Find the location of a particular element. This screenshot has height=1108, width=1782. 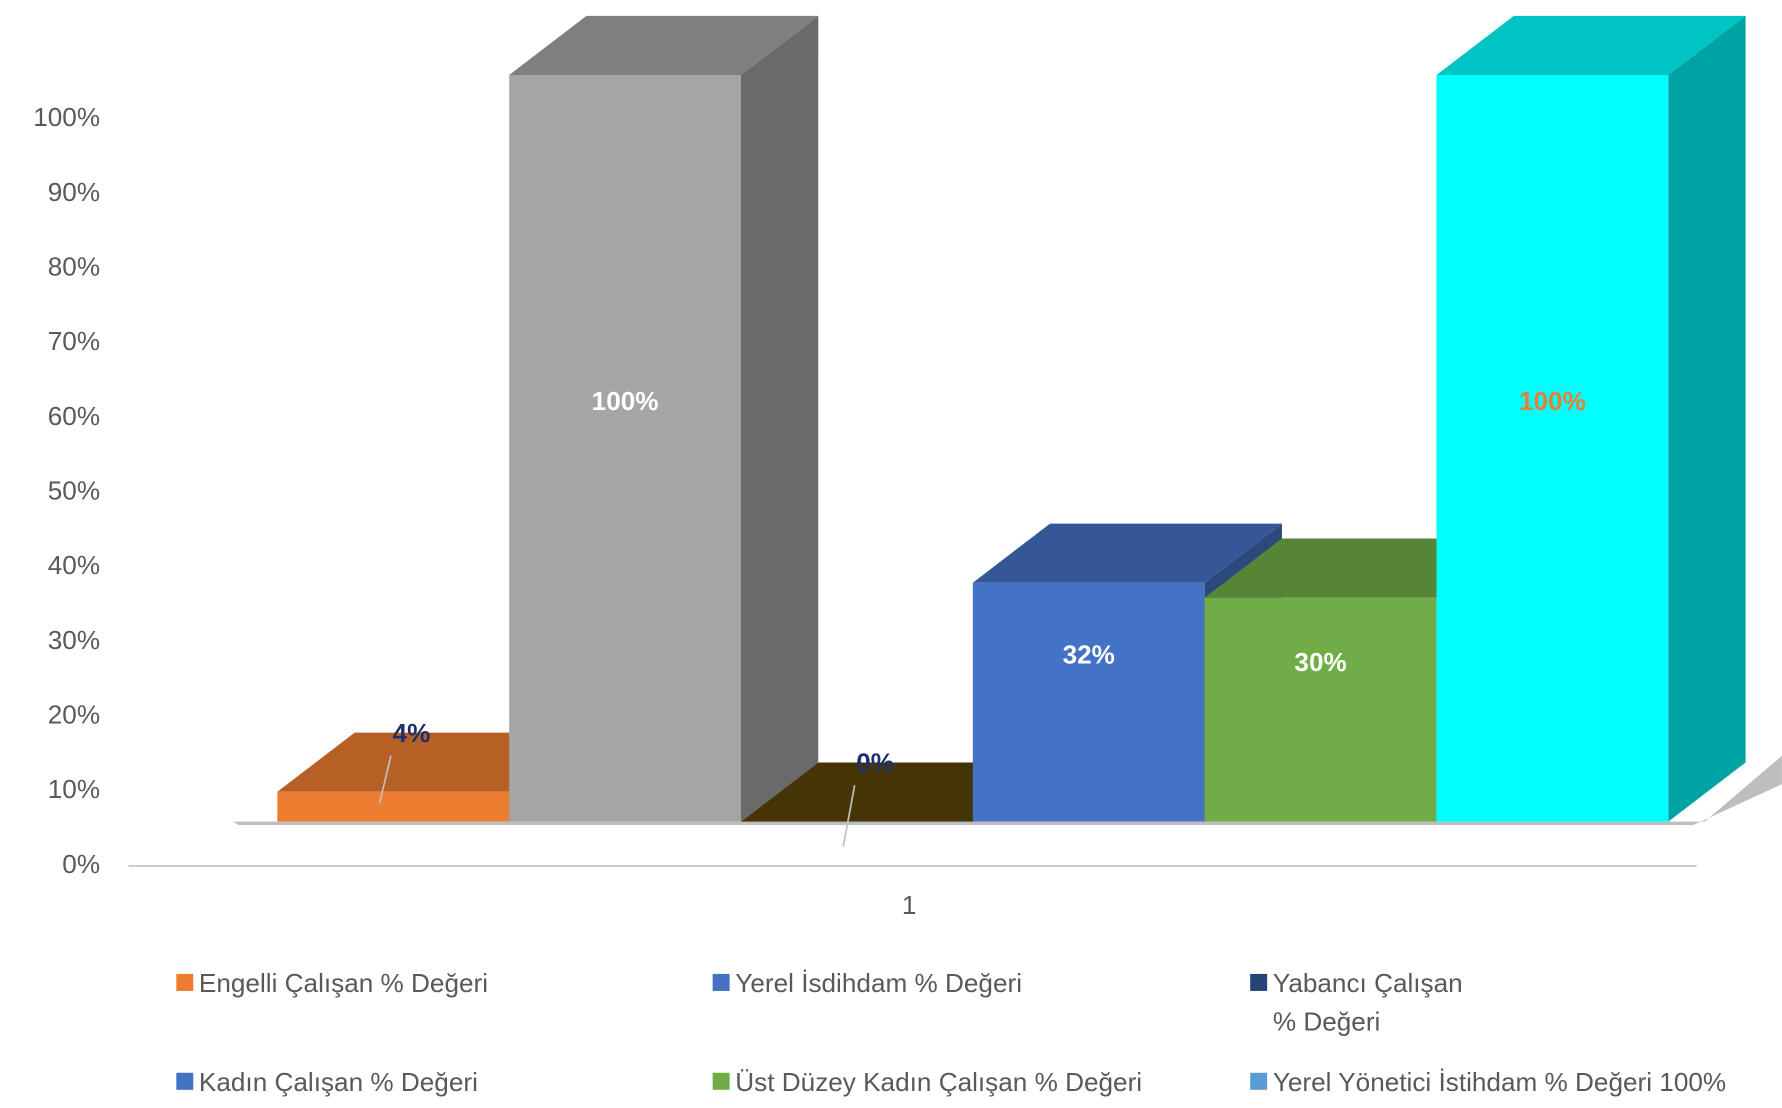

legend-entry: Üst Düzey Kadın Çalışan % Değeri is located at coordinates (962, 1082).